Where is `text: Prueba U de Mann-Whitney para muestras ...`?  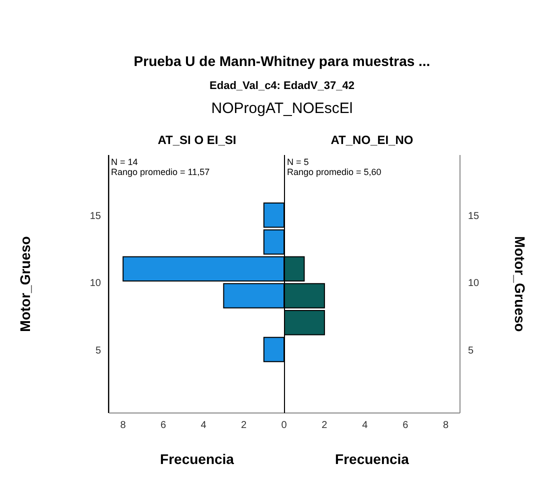
text: Prueba U de Mann-Whitney para muestras ... is located at coordinates (282, 61).